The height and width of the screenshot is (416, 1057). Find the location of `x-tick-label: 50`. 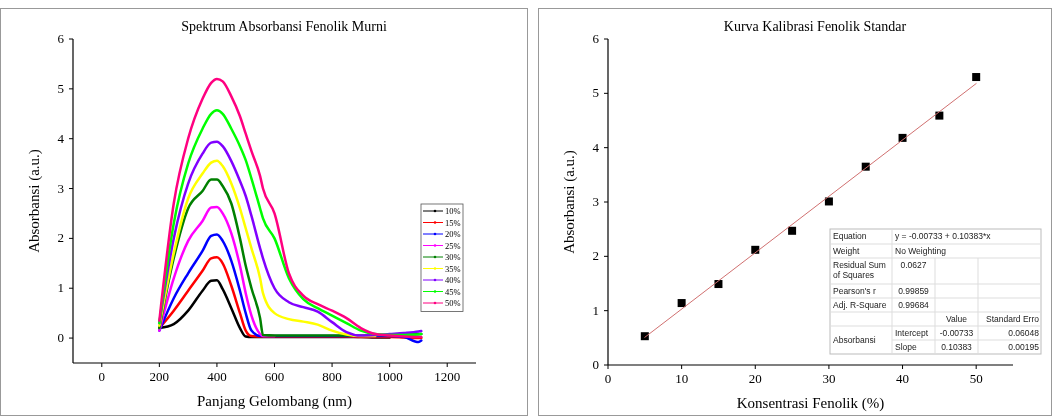

x-tick-label: 50 is located at coordinates (976, 378).